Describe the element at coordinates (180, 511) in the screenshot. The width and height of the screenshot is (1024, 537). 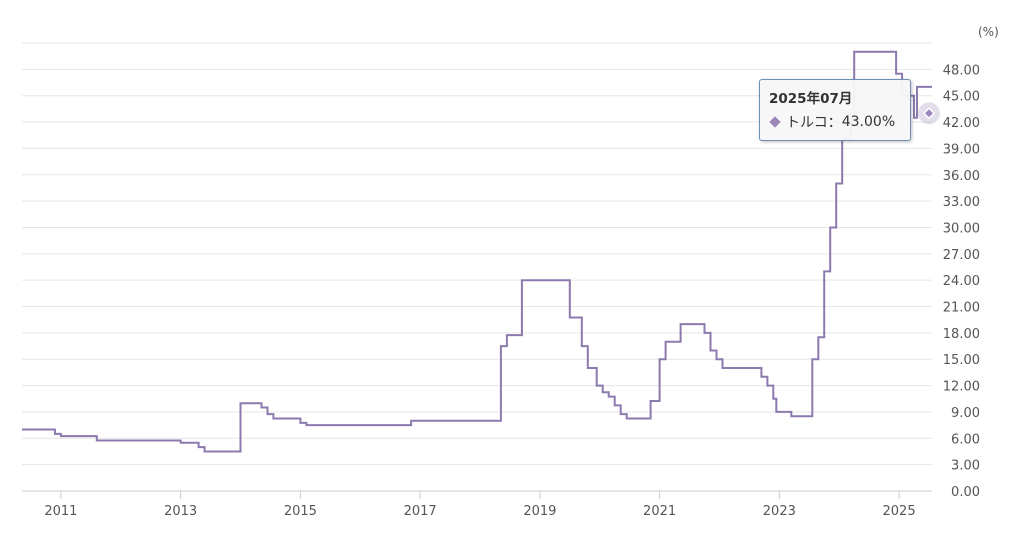
I see `x-tick-label: 2013` at that location.